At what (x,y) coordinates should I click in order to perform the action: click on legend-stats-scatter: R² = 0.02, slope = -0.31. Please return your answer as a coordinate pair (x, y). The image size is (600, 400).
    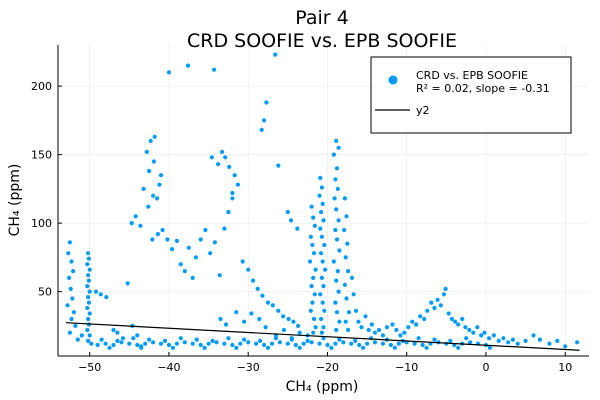
    Looking at the image, I should click on (483, 88).